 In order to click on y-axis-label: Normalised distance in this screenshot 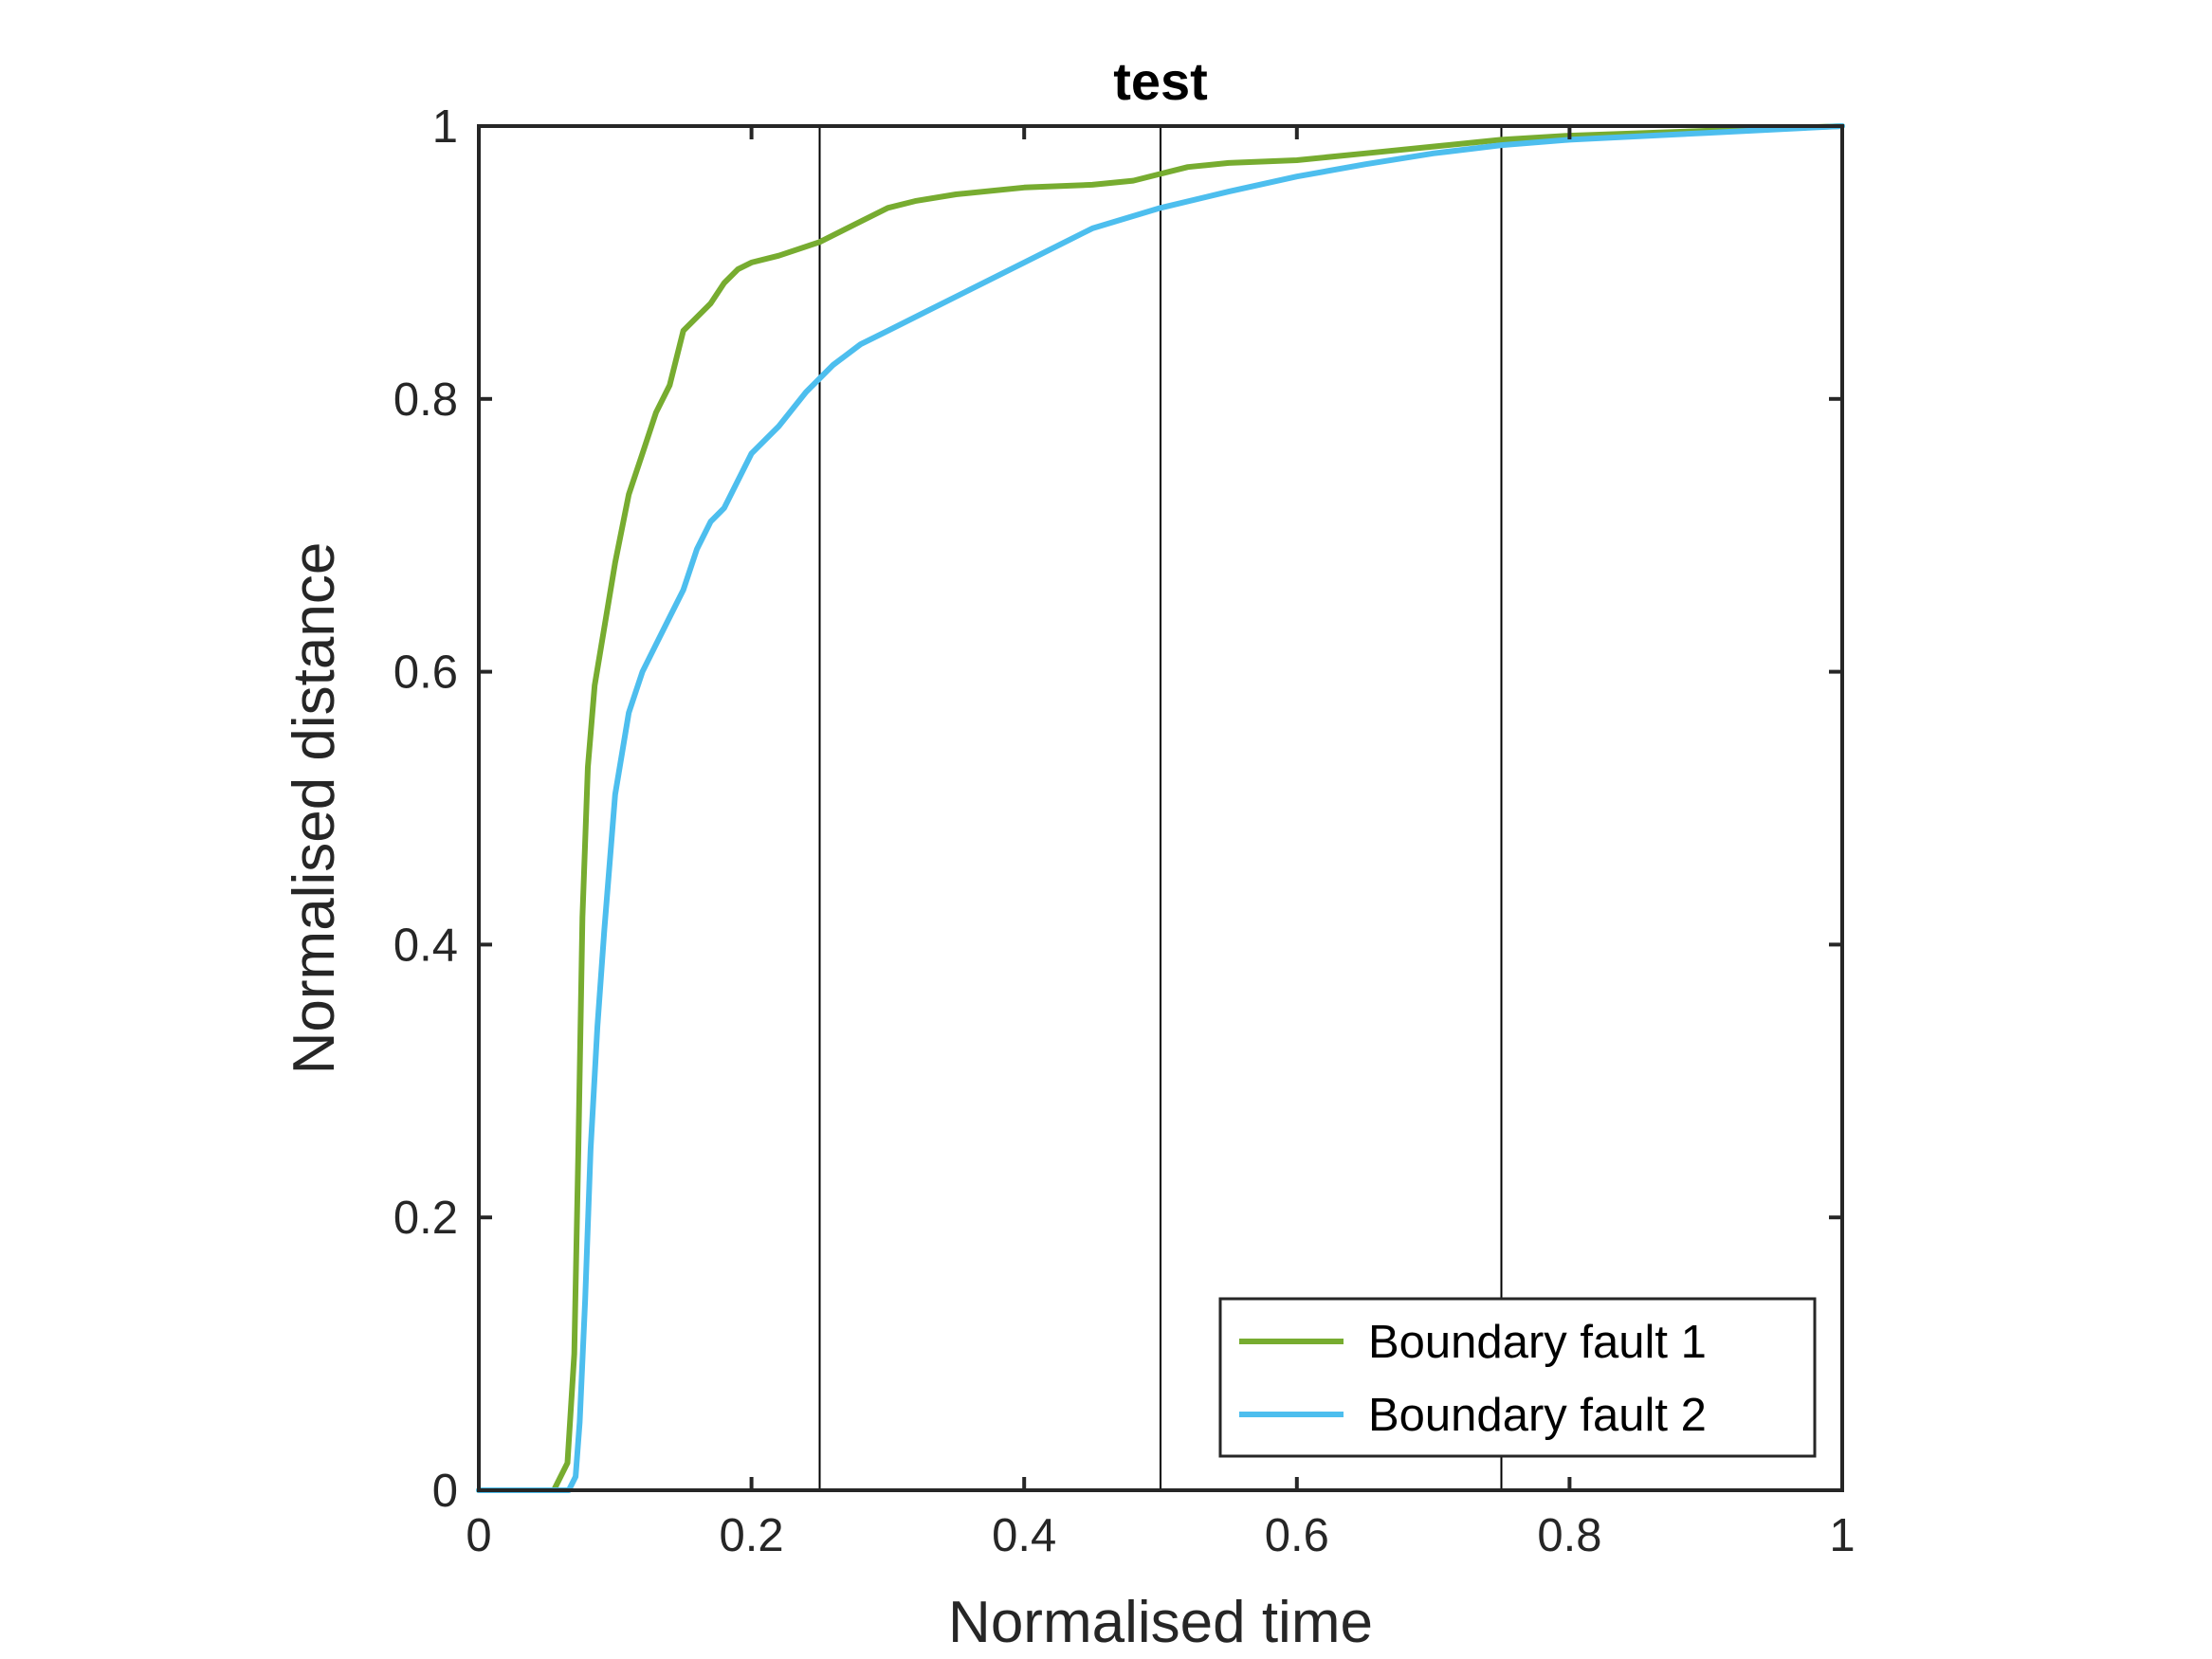, I will do `click(314, 808)`.